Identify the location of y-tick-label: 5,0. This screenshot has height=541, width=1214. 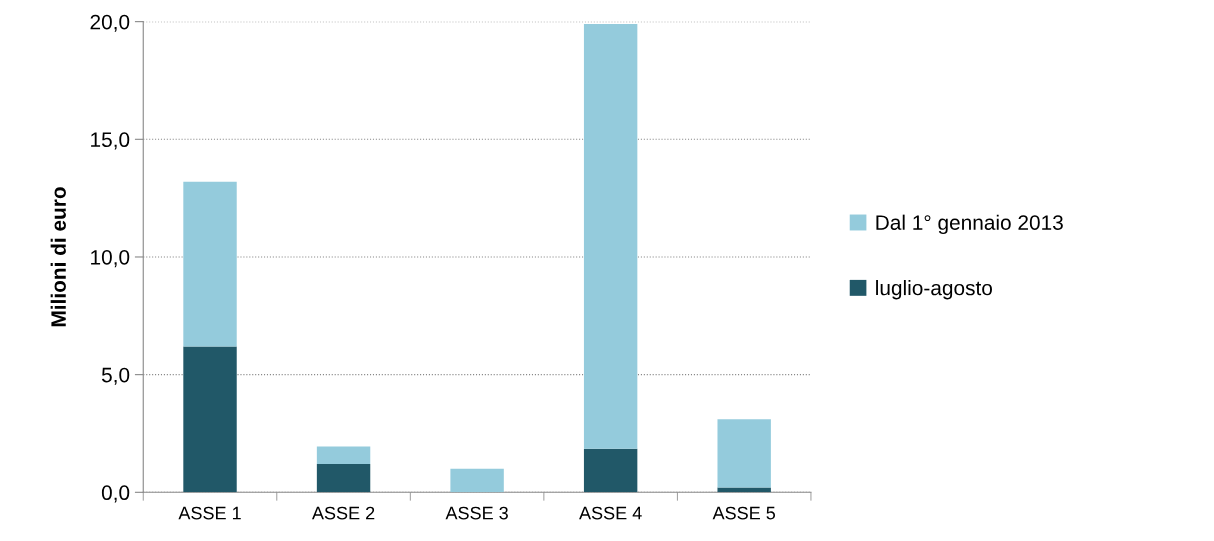
(115, 376).